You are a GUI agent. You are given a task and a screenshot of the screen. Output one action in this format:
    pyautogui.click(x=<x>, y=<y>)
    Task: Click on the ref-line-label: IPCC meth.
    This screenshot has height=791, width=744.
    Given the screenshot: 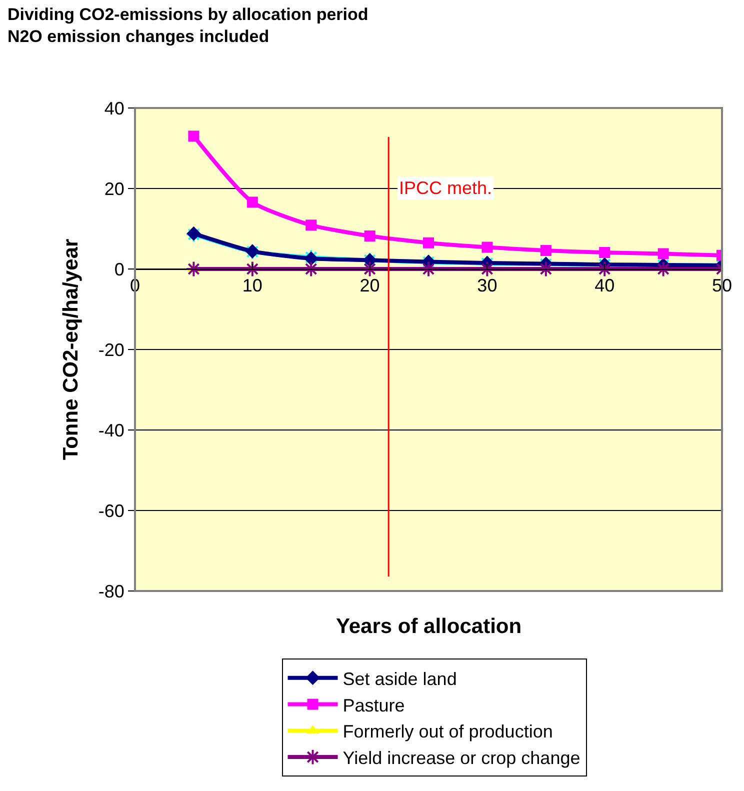 What is the action you would take?
    pyautogui.click(x=445, y=188)
    